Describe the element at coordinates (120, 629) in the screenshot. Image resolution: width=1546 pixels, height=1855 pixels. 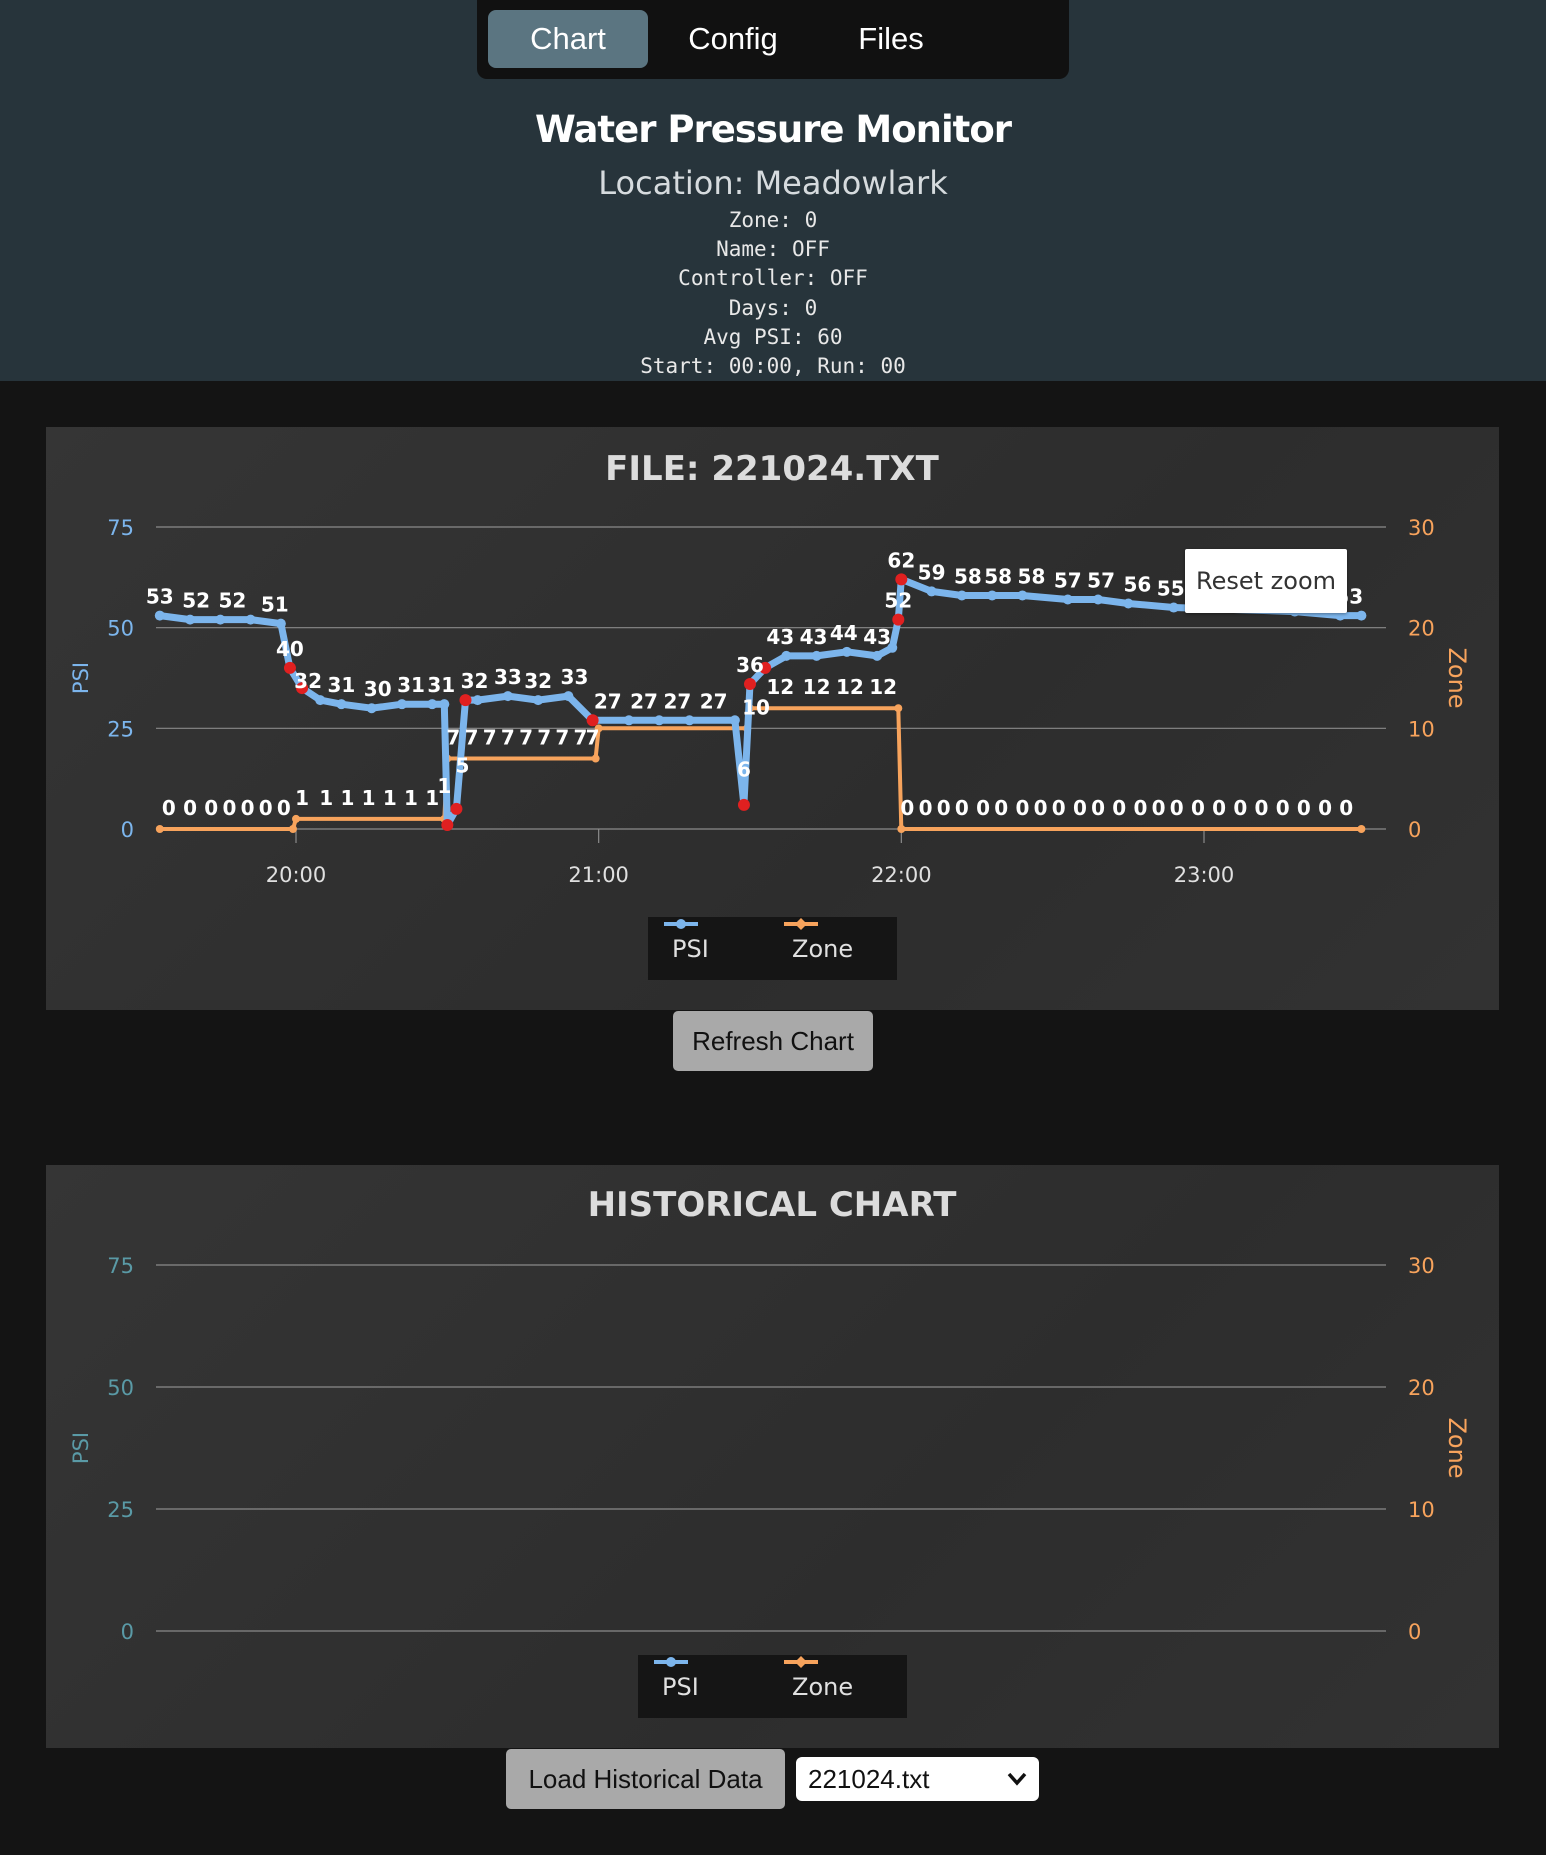
I see `y-tick-label: 50` at that location.